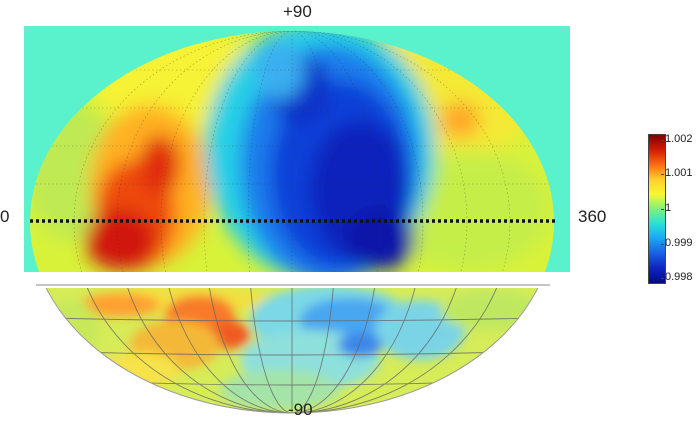 This screenshot has height=423, width=700. What do you see at coordinates (677, 173) in the screenshot?
I see `colorbar-tick: 1.001` at bounding box center [677, 173].